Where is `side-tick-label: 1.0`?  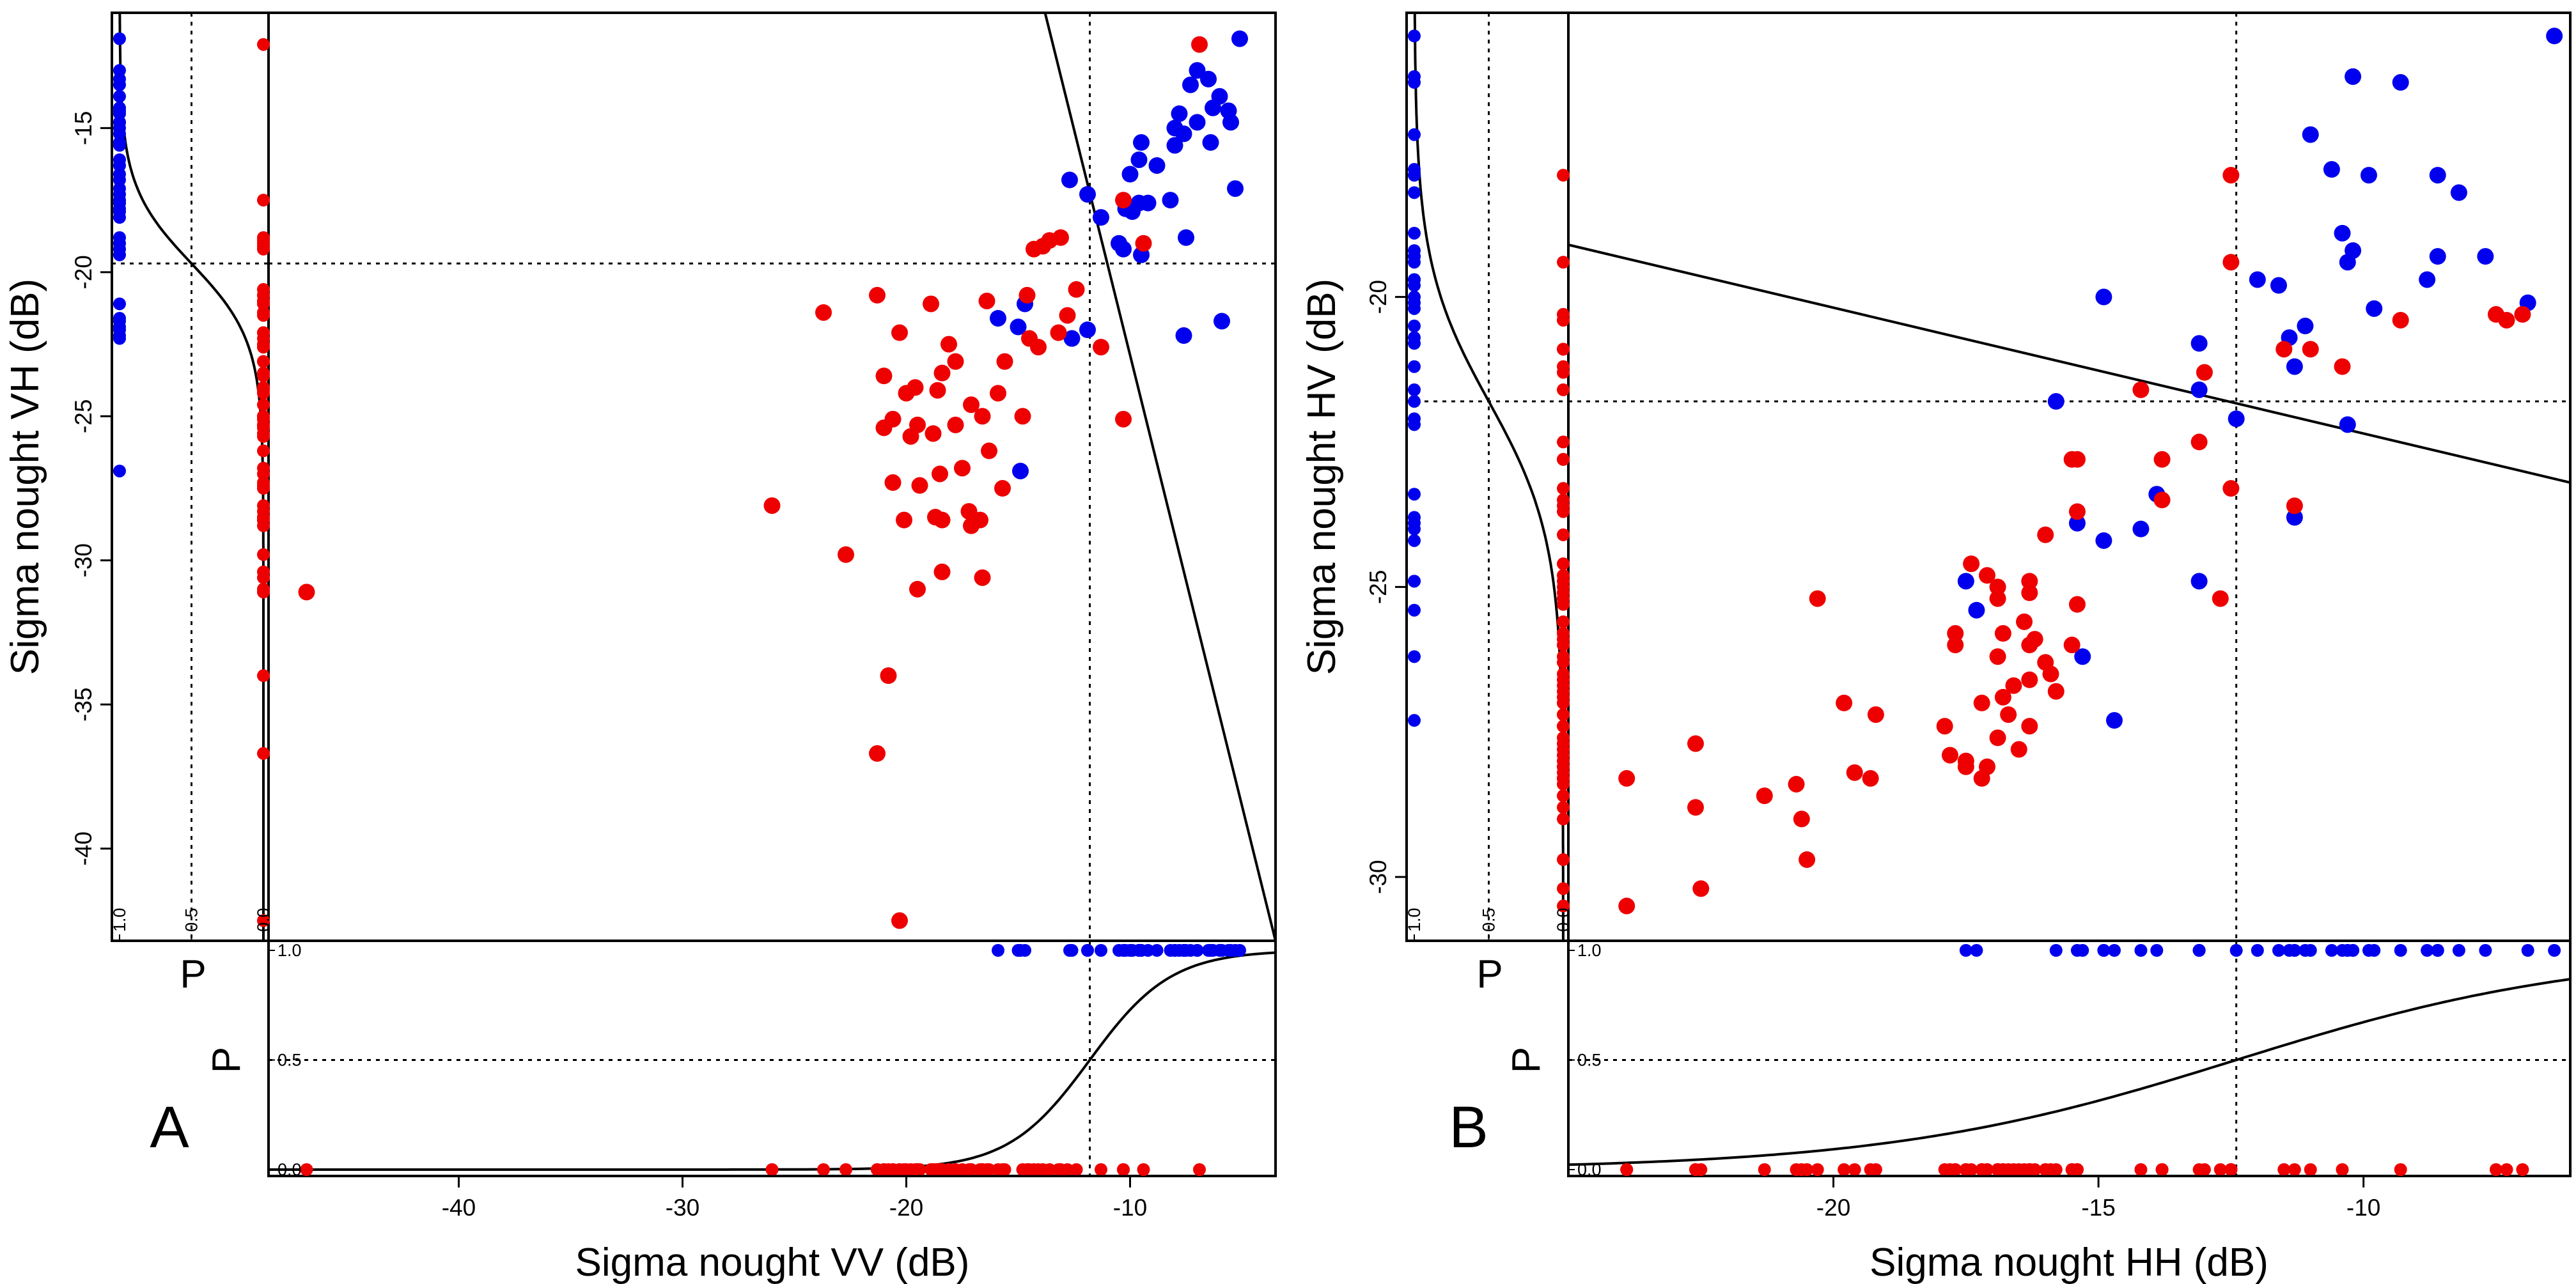
side-tick-label: 1.0 is located at coordinates (119, 920).